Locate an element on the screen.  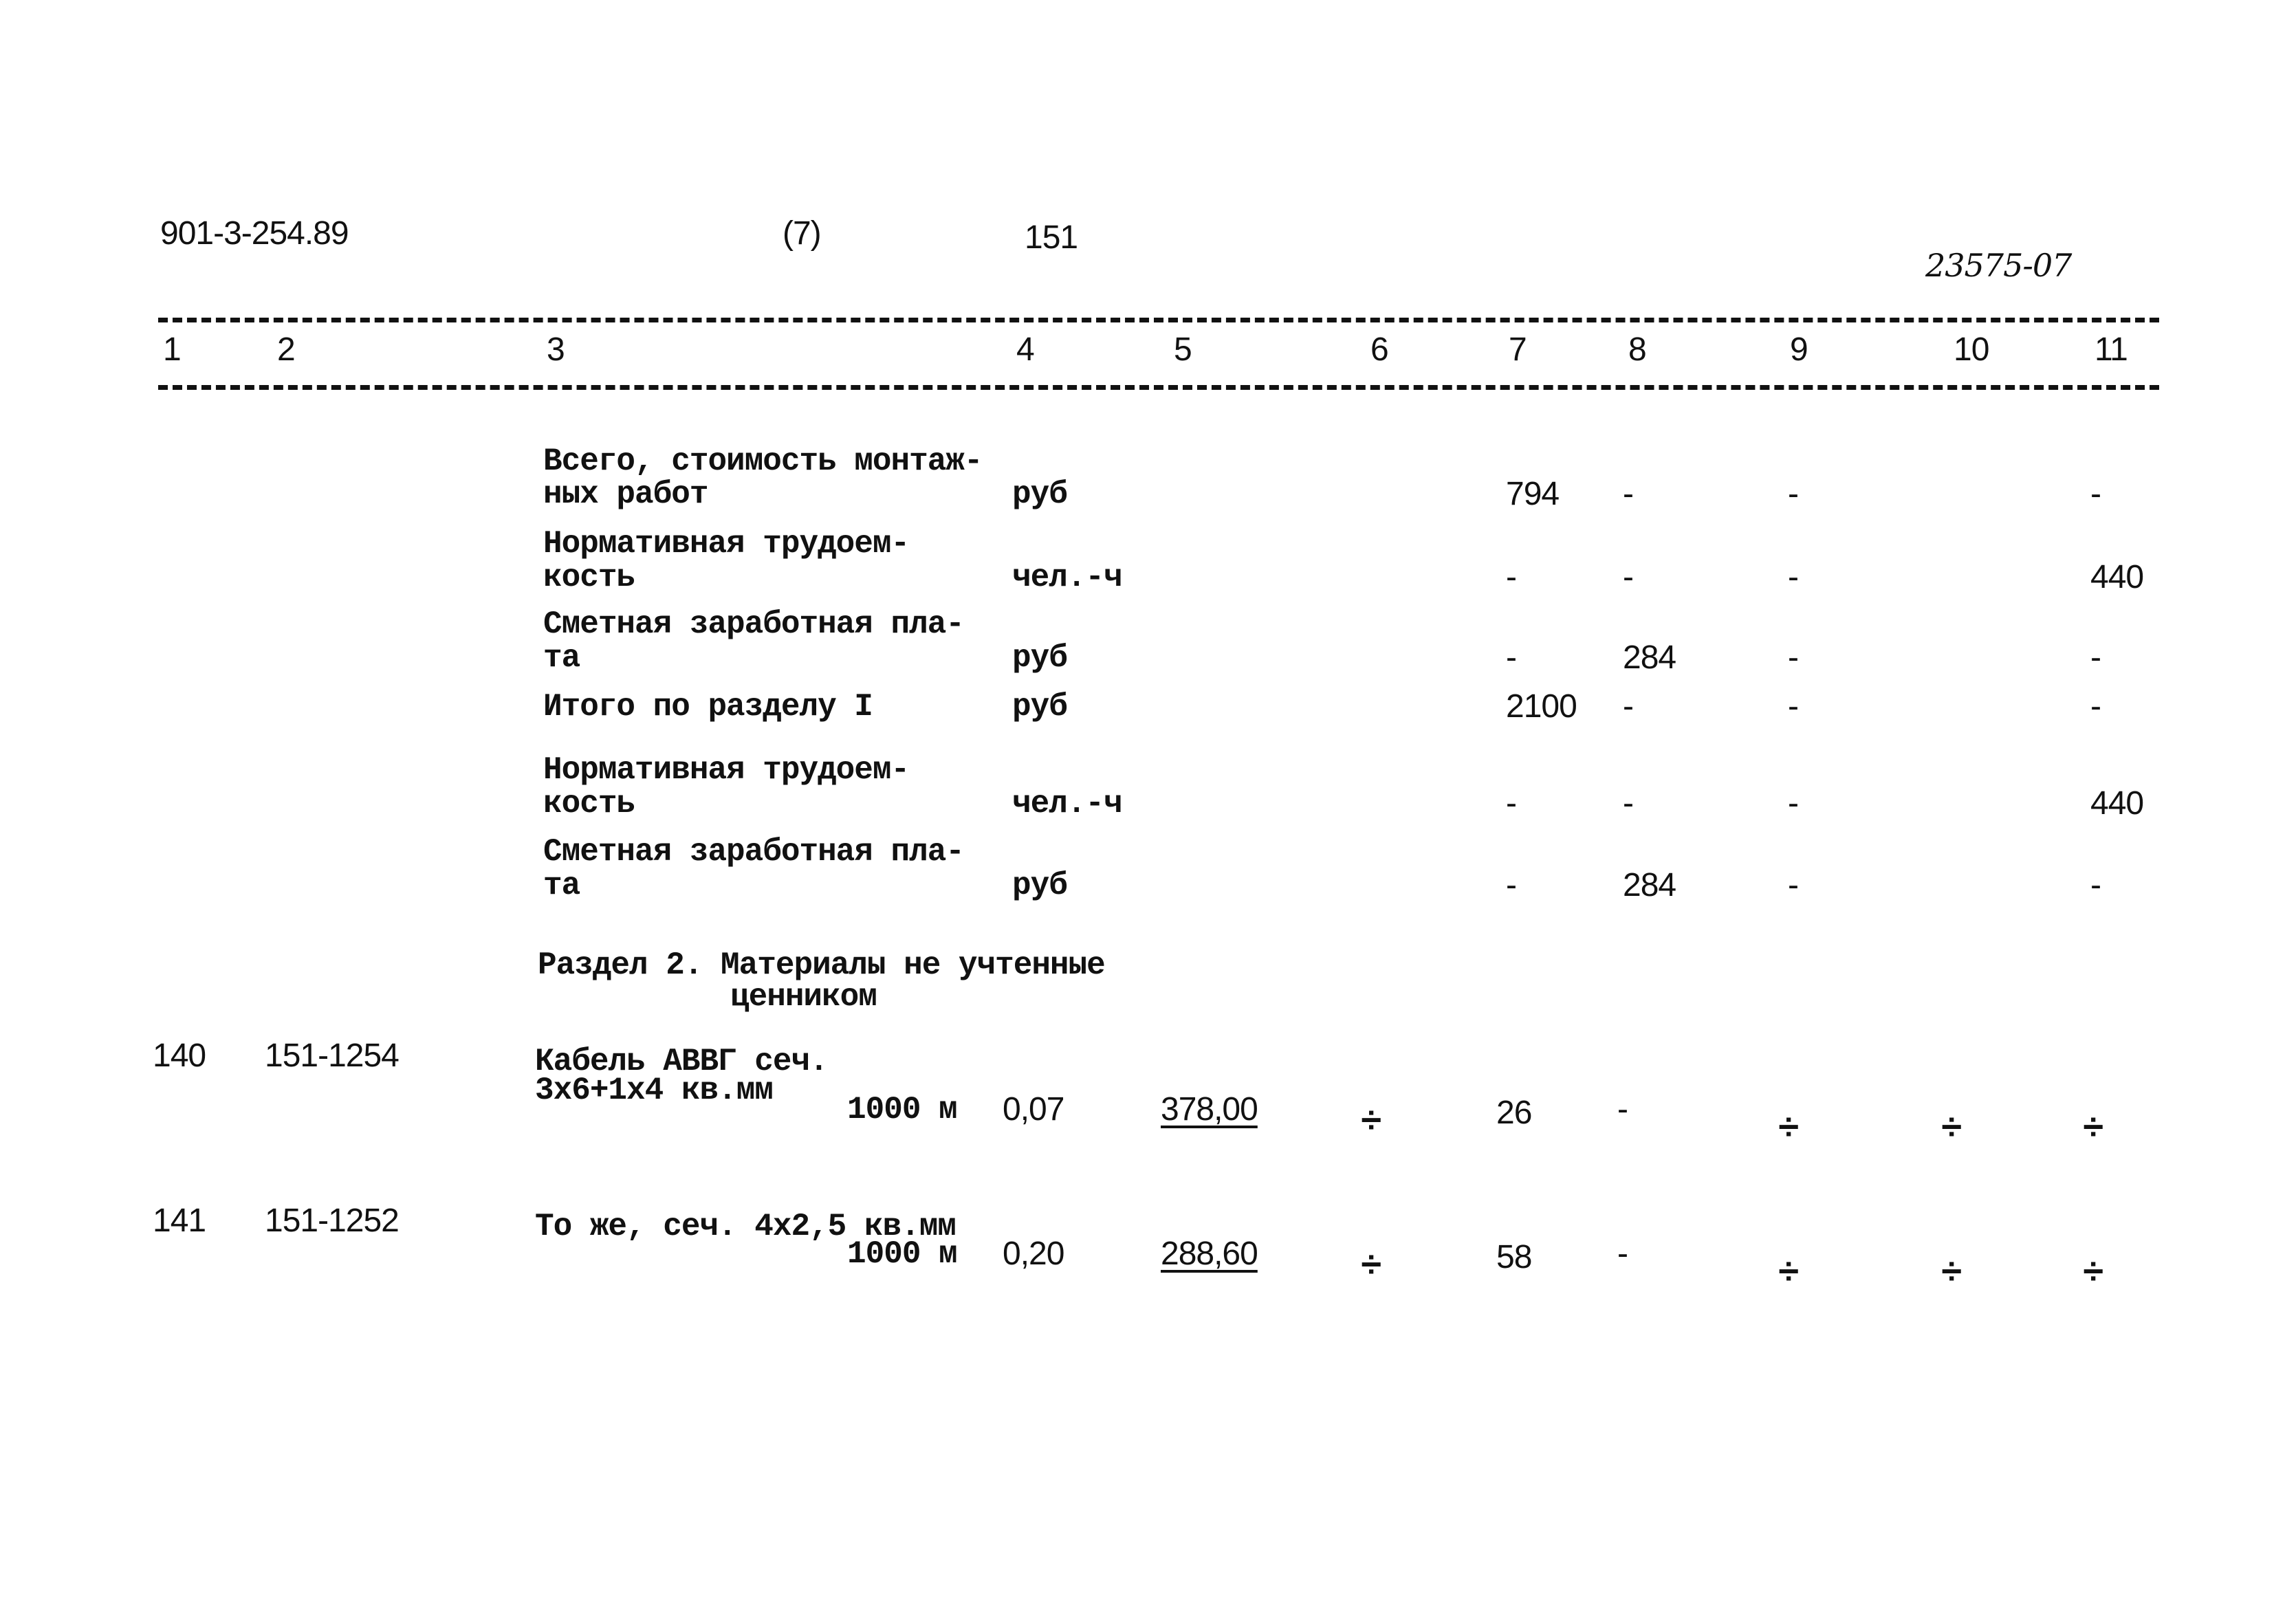
column-header-4: 4 is located at coordinates (1025, 349).